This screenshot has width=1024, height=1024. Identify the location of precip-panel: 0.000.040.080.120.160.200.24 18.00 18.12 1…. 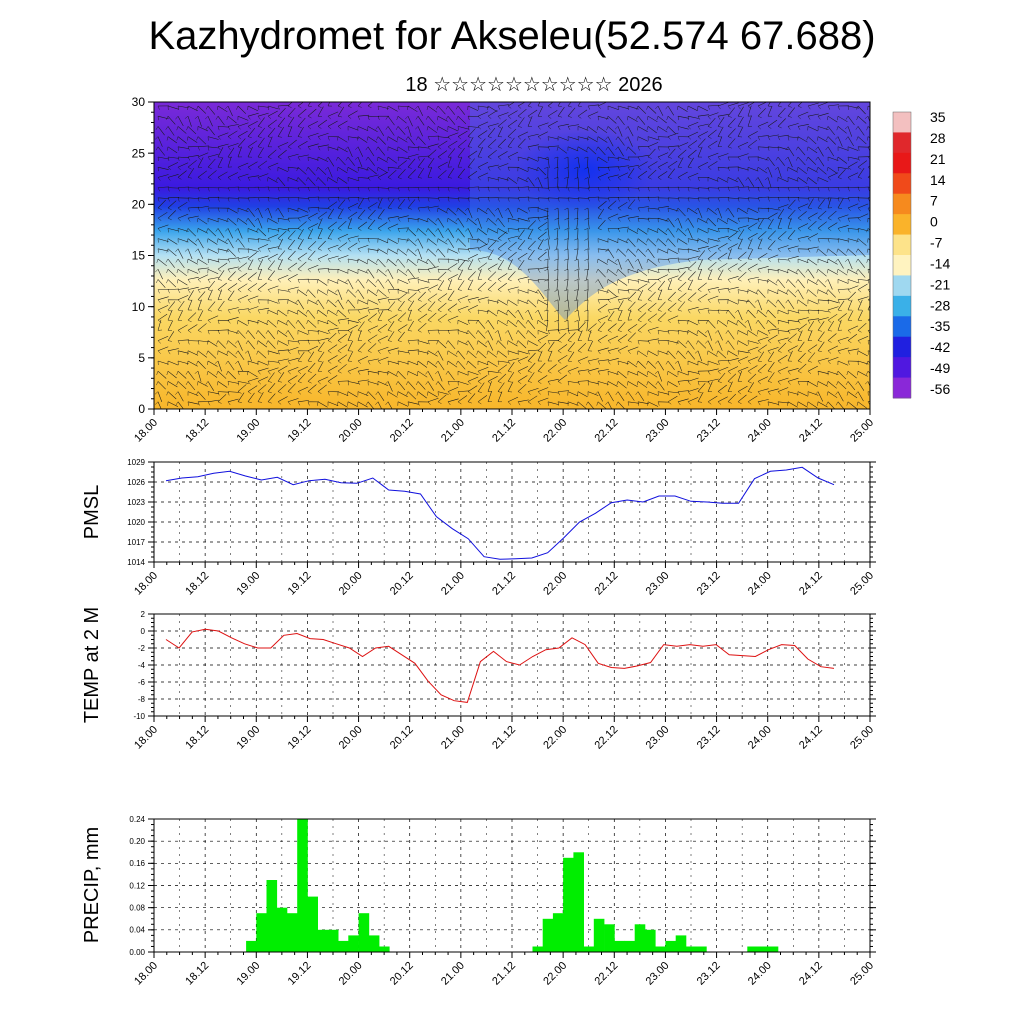
(478, 901).